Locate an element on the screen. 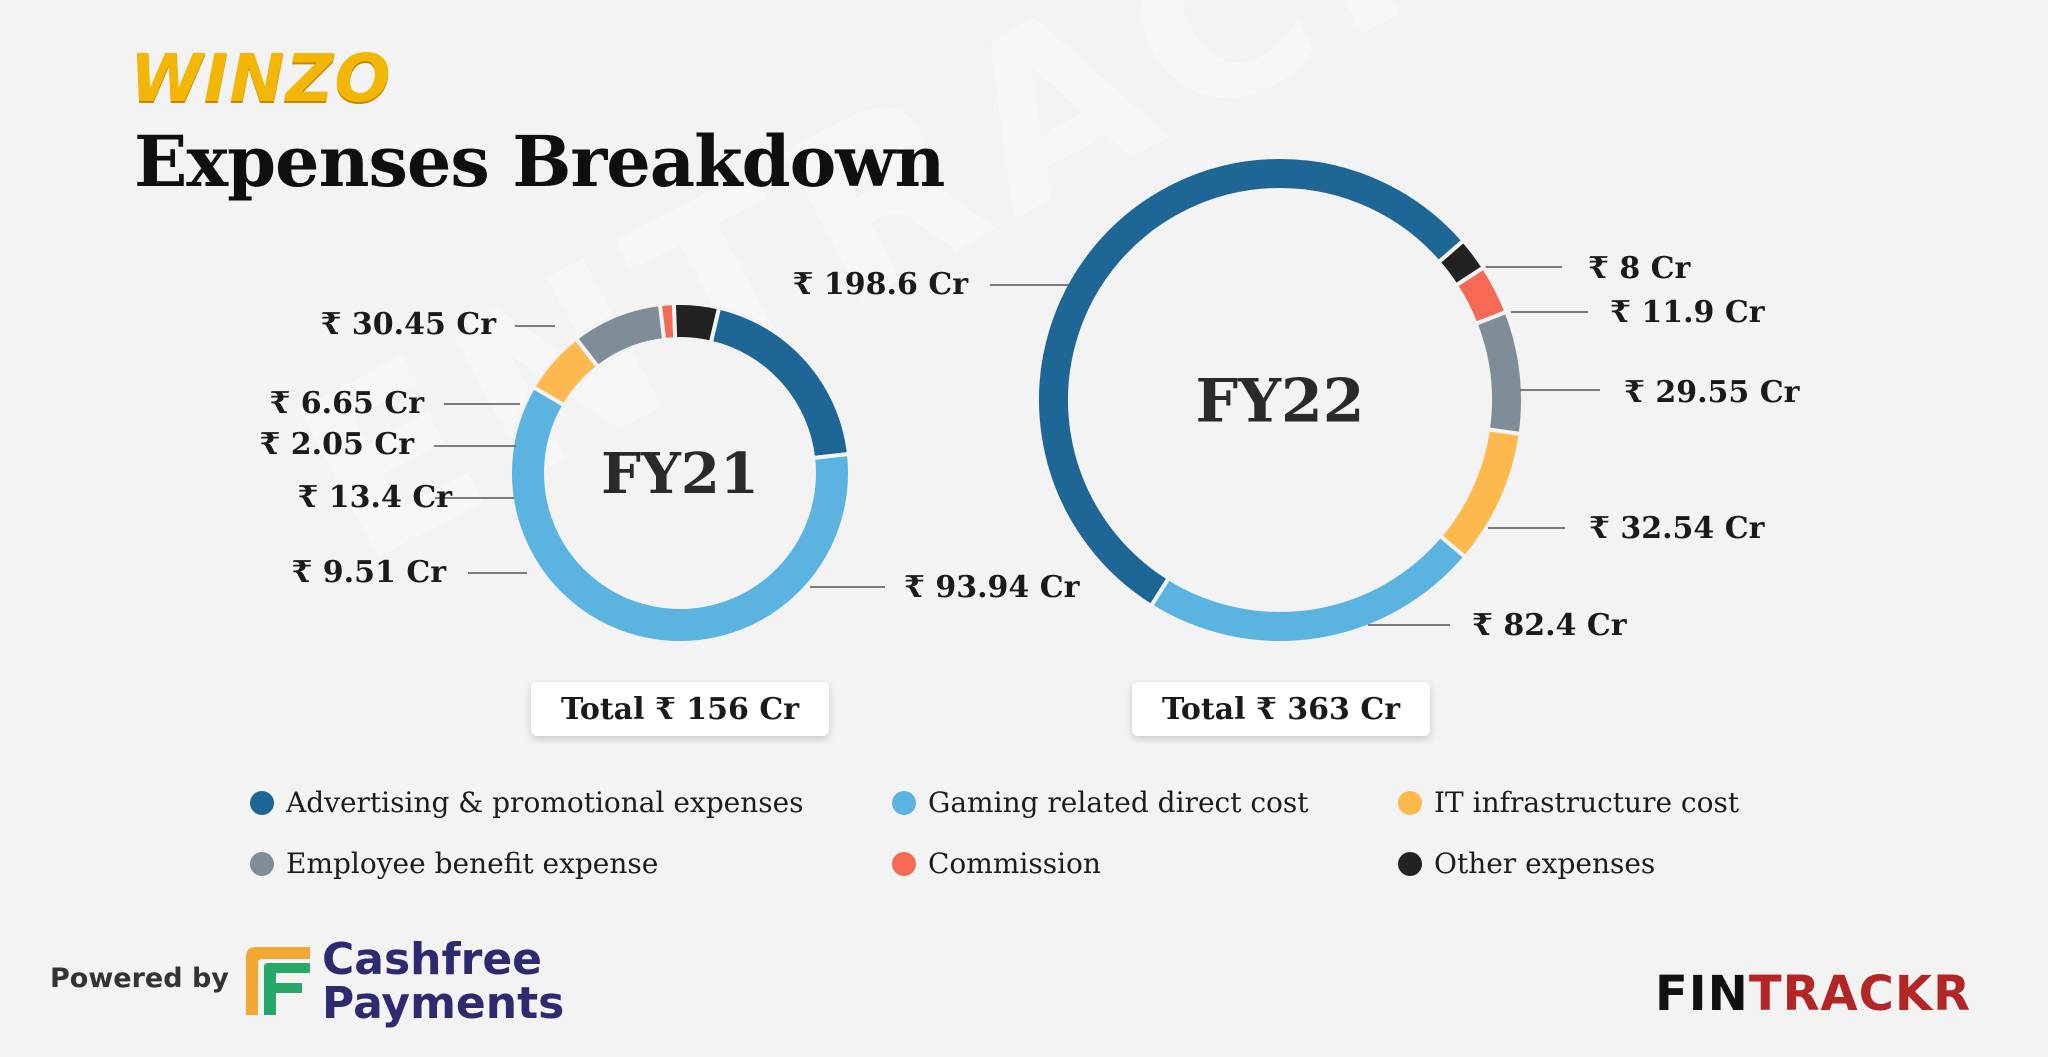  data-label: ₹ 82.4 Cr is located at coordinates (1550, 625).